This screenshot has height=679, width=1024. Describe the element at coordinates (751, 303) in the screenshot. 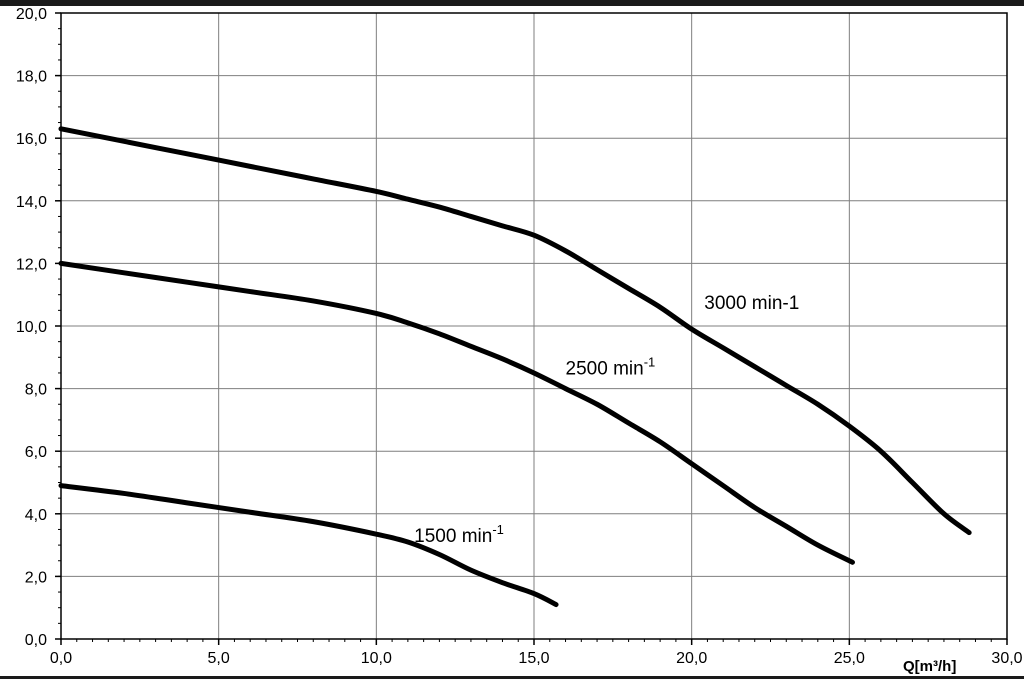

I see `series-label-0: 3000 min-1` at that location.